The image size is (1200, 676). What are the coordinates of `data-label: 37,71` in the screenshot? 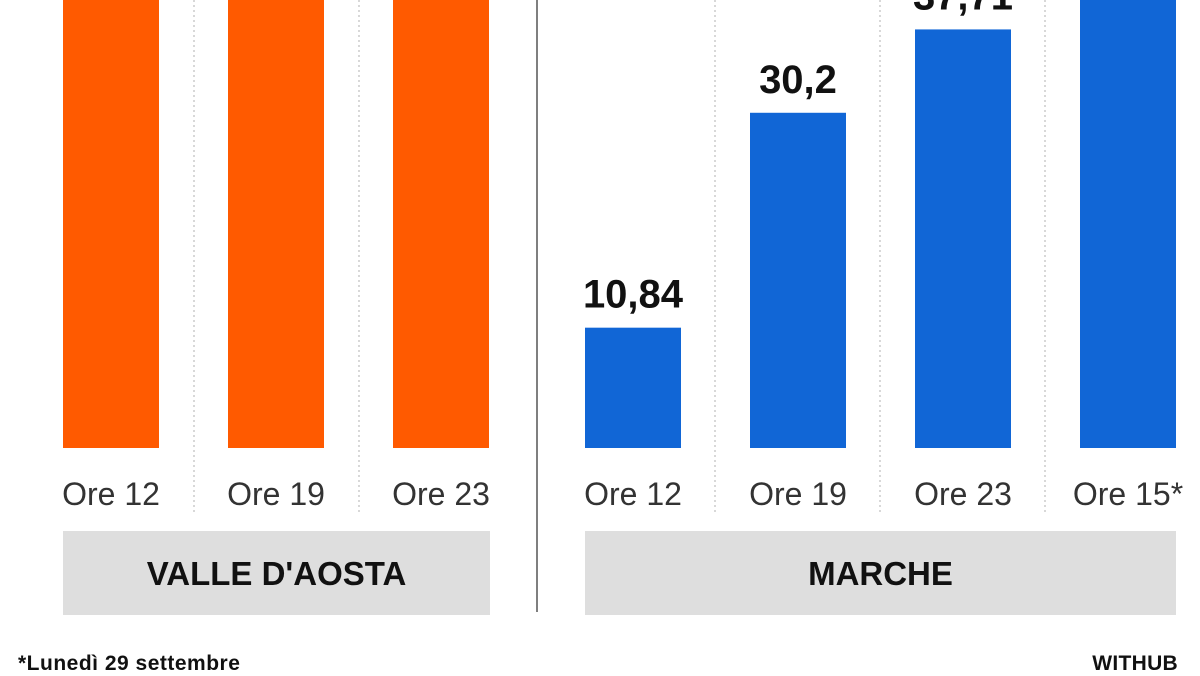 It's located at (963, 9).